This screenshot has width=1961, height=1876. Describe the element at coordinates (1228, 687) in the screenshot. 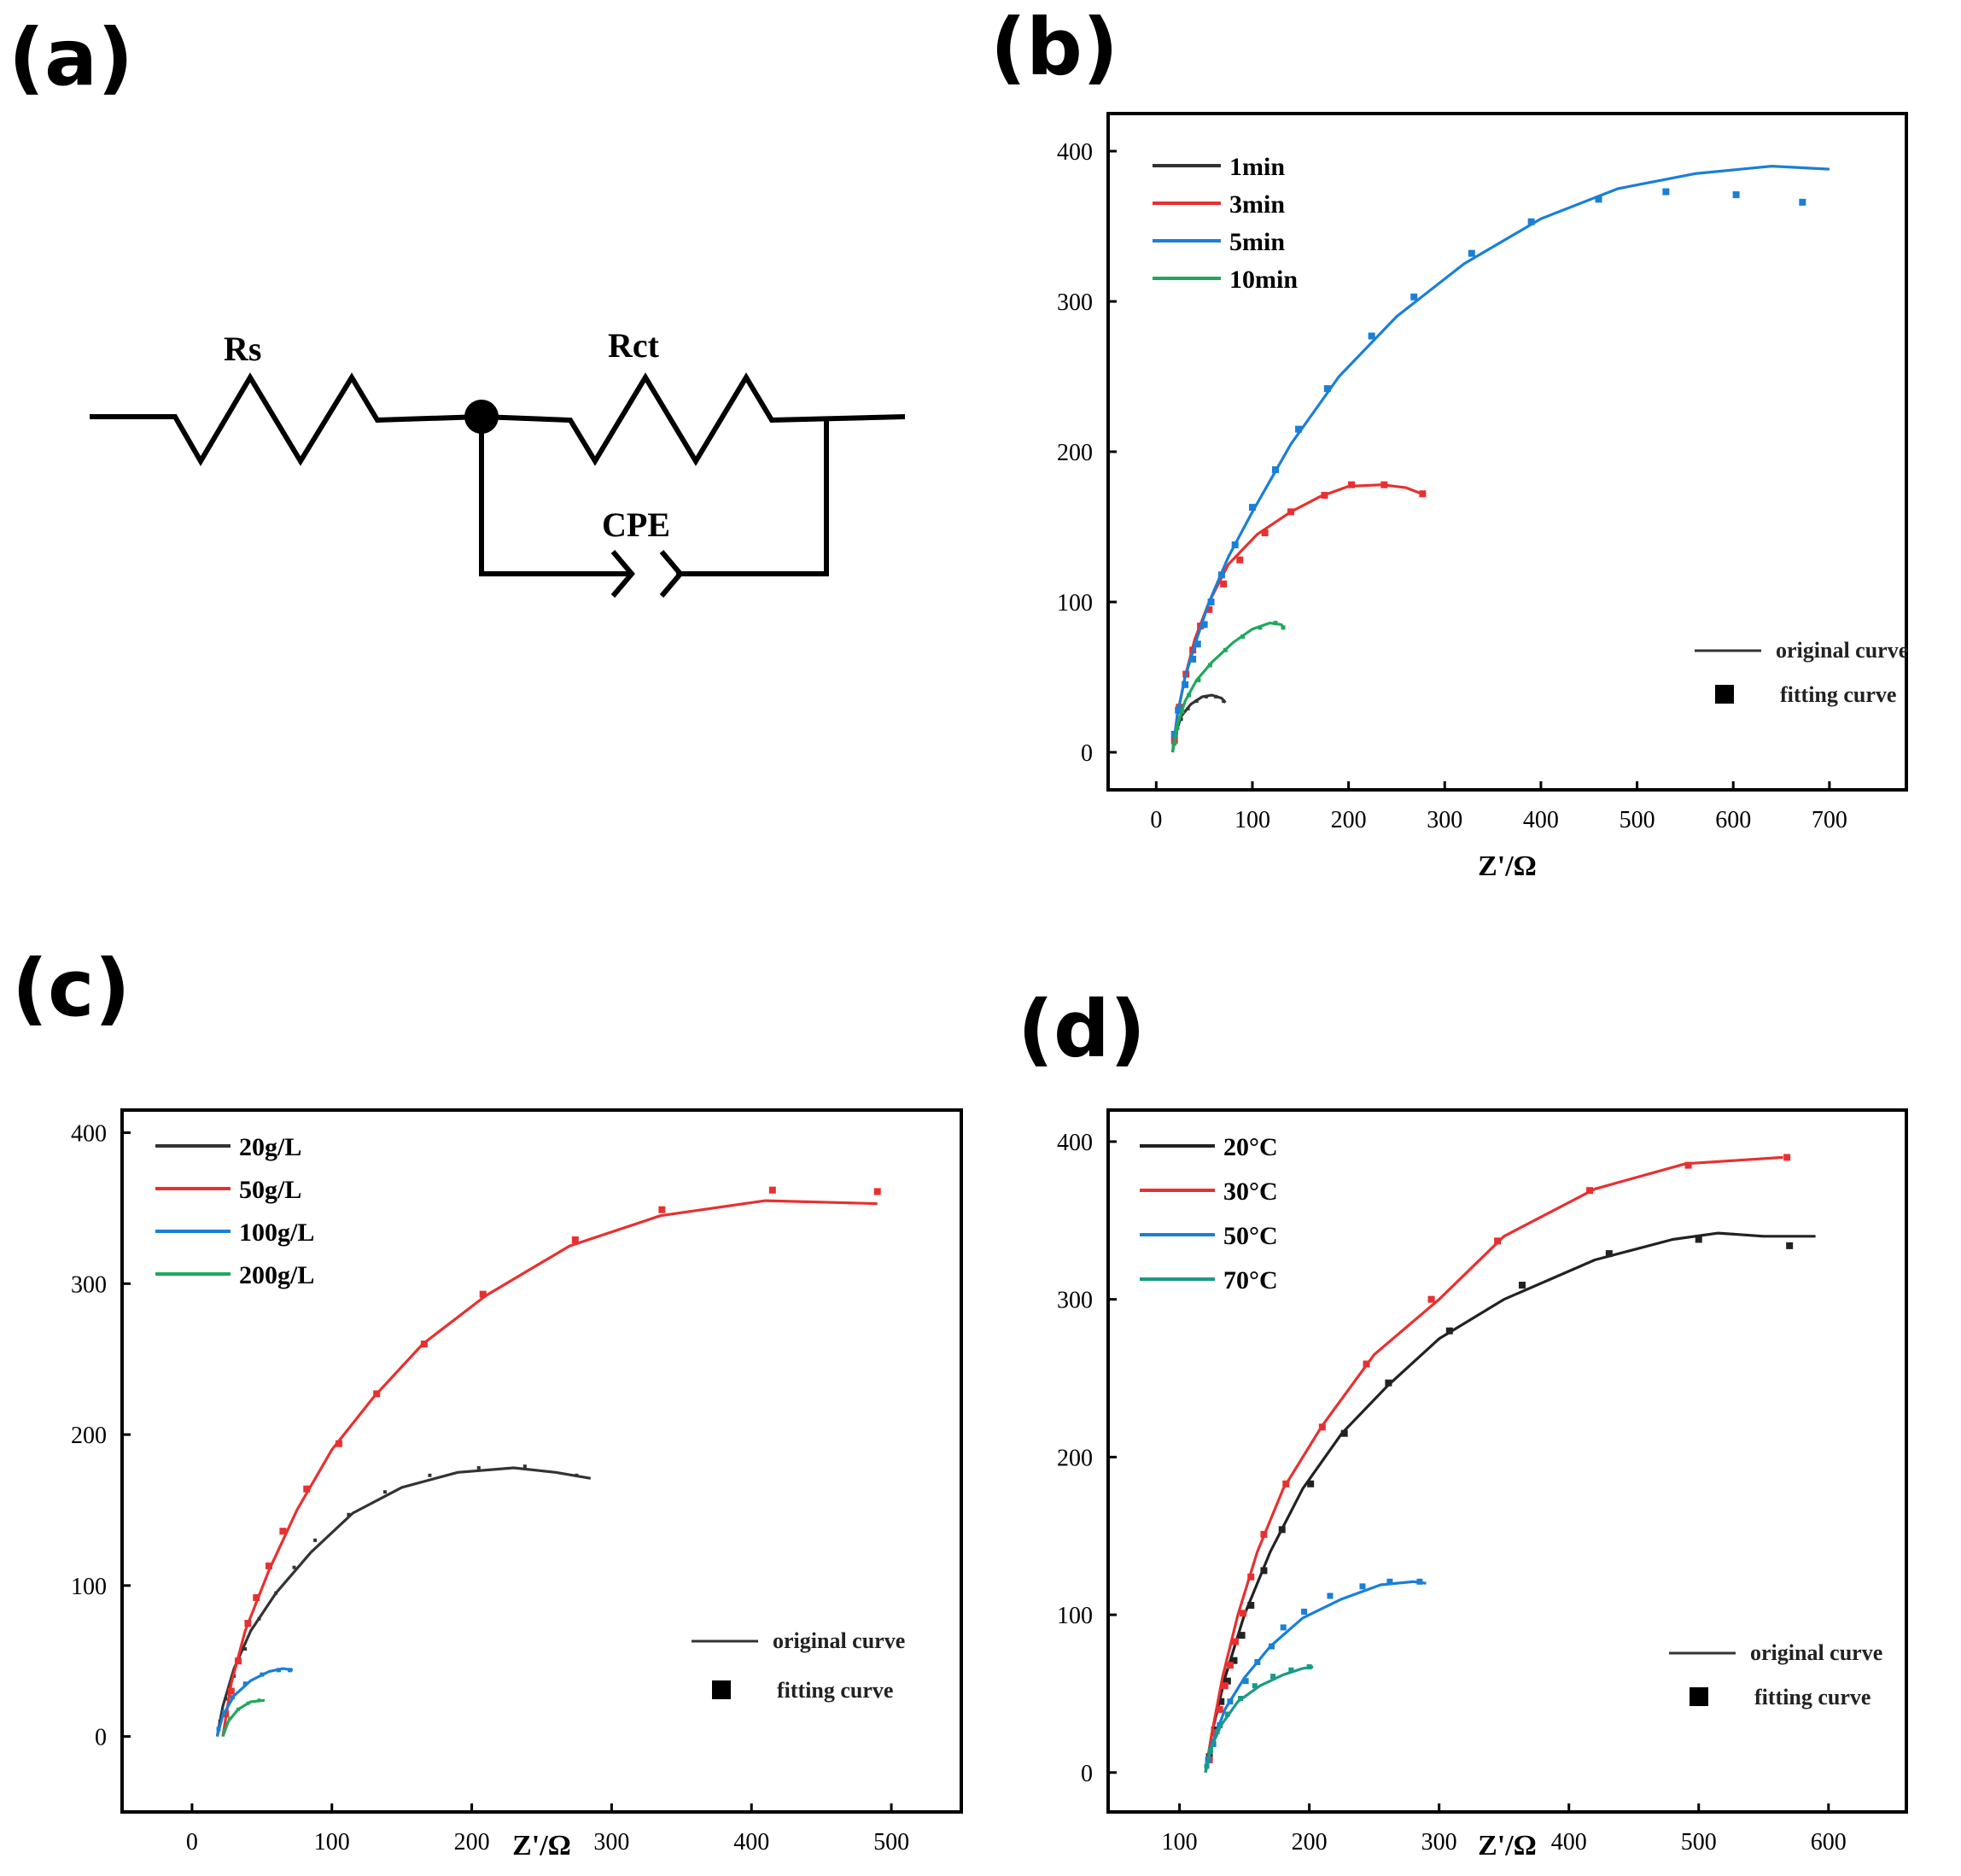

I see `series-10min` at that location.